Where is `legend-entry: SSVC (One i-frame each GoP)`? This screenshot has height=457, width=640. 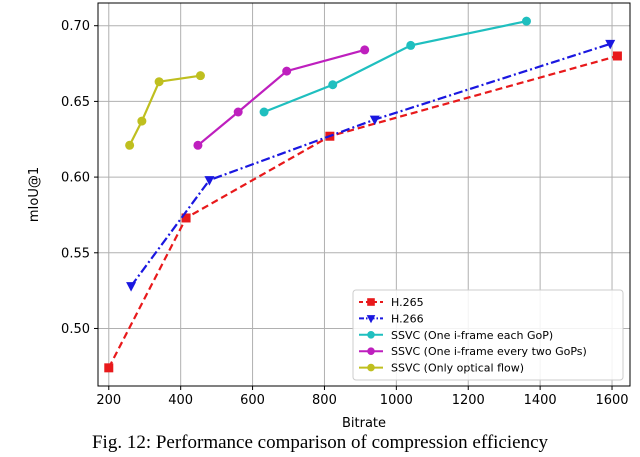 legend-entry: SSVC (One i-frame each GoP) is located at coordinates (456, 335).